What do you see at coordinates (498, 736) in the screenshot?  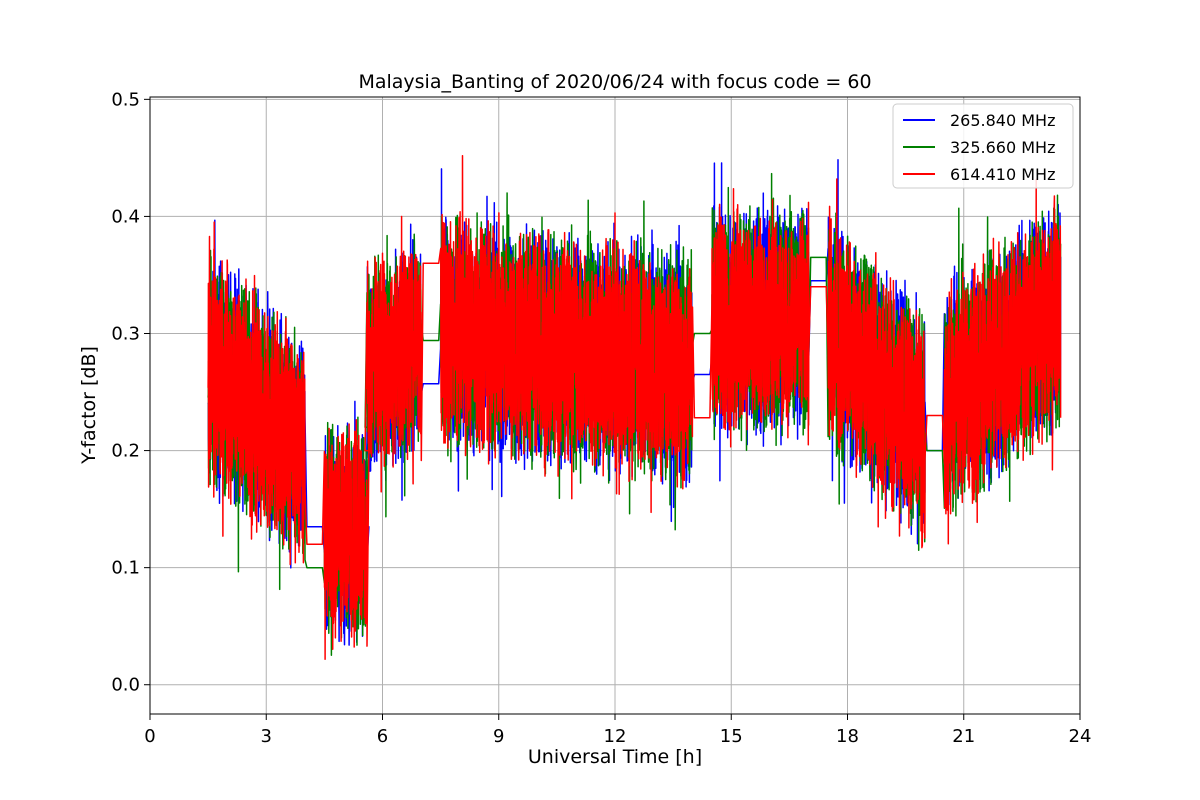 I see `x-tick-label: 9` at bounding box center [498, 736].